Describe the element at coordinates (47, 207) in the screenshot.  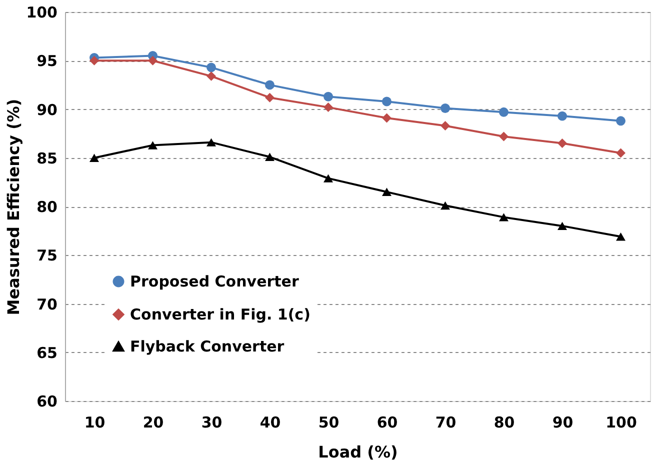
I see `y-tick-label: 80` at that location.